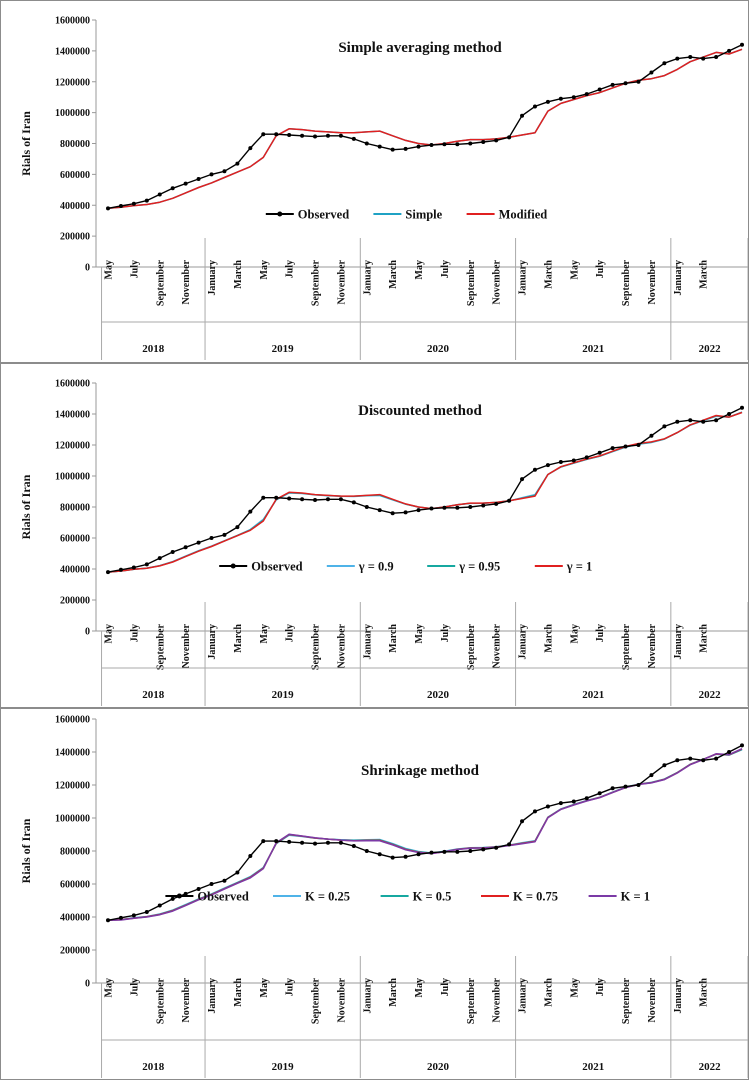 This screenshot has height=1085, width=750. Describe the element at coordinates (535, 897) in the screenshot. I see `legend-label: K = 0.75` at that location.